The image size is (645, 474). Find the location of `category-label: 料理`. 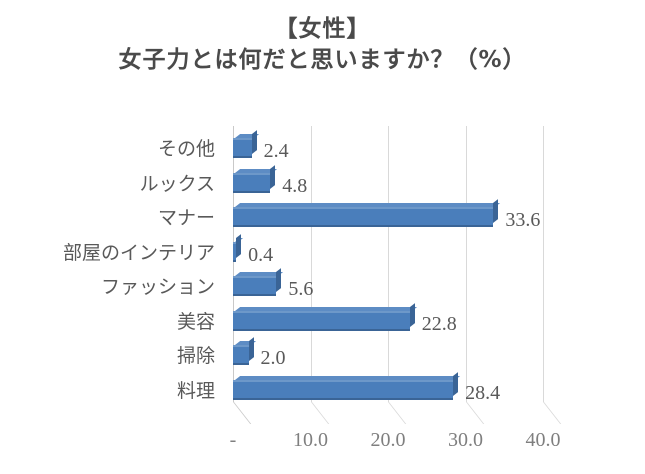

category-label: 料理 is located at coordinates (195, 390).